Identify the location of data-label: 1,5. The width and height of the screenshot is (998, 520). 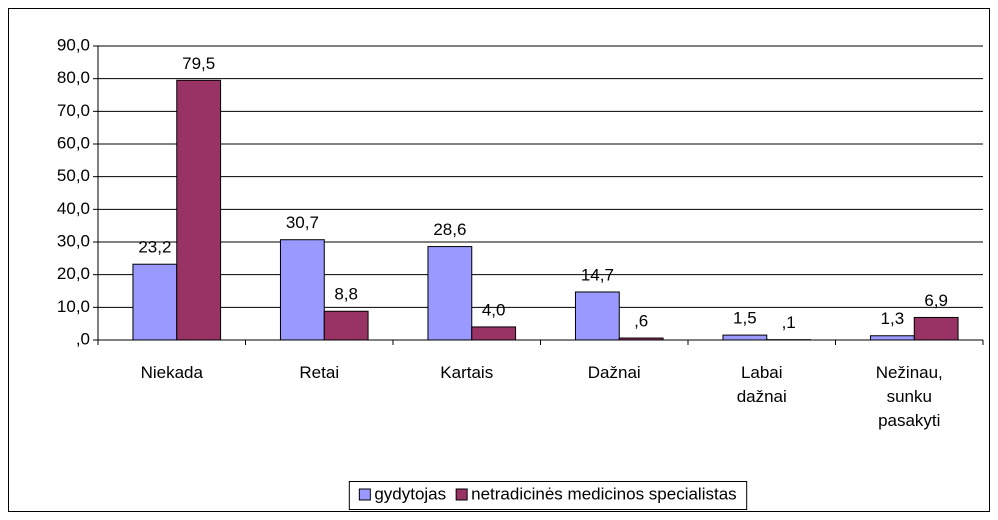
(745, 318).